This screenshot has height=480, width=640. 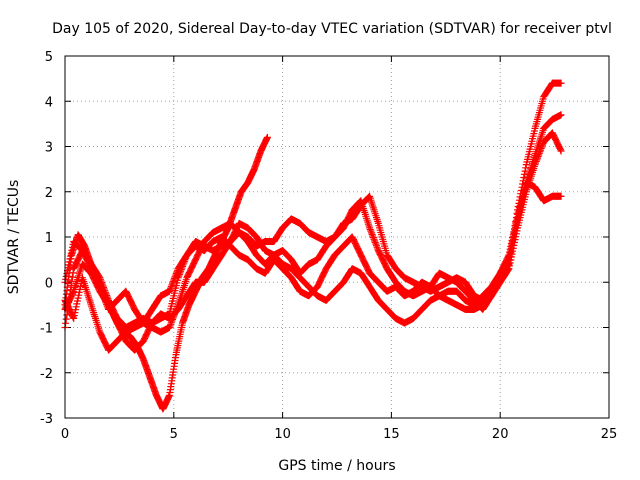 I want to click on x-tick-label: 10, so click(x=282, y=434).